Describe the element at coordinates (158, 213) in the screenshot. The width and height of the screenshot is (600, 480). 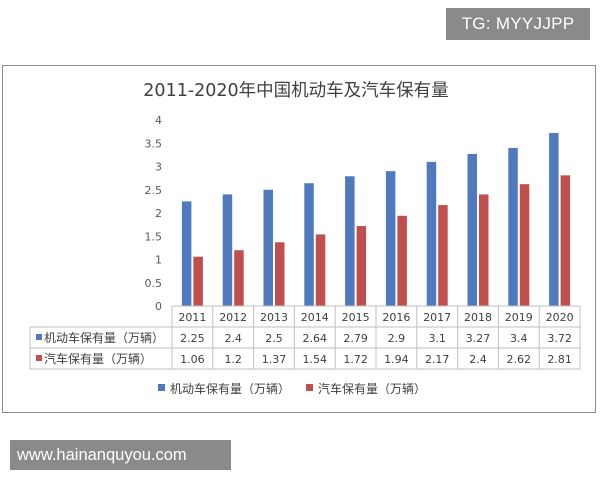
I see `y-tick-label: 2` at that location.